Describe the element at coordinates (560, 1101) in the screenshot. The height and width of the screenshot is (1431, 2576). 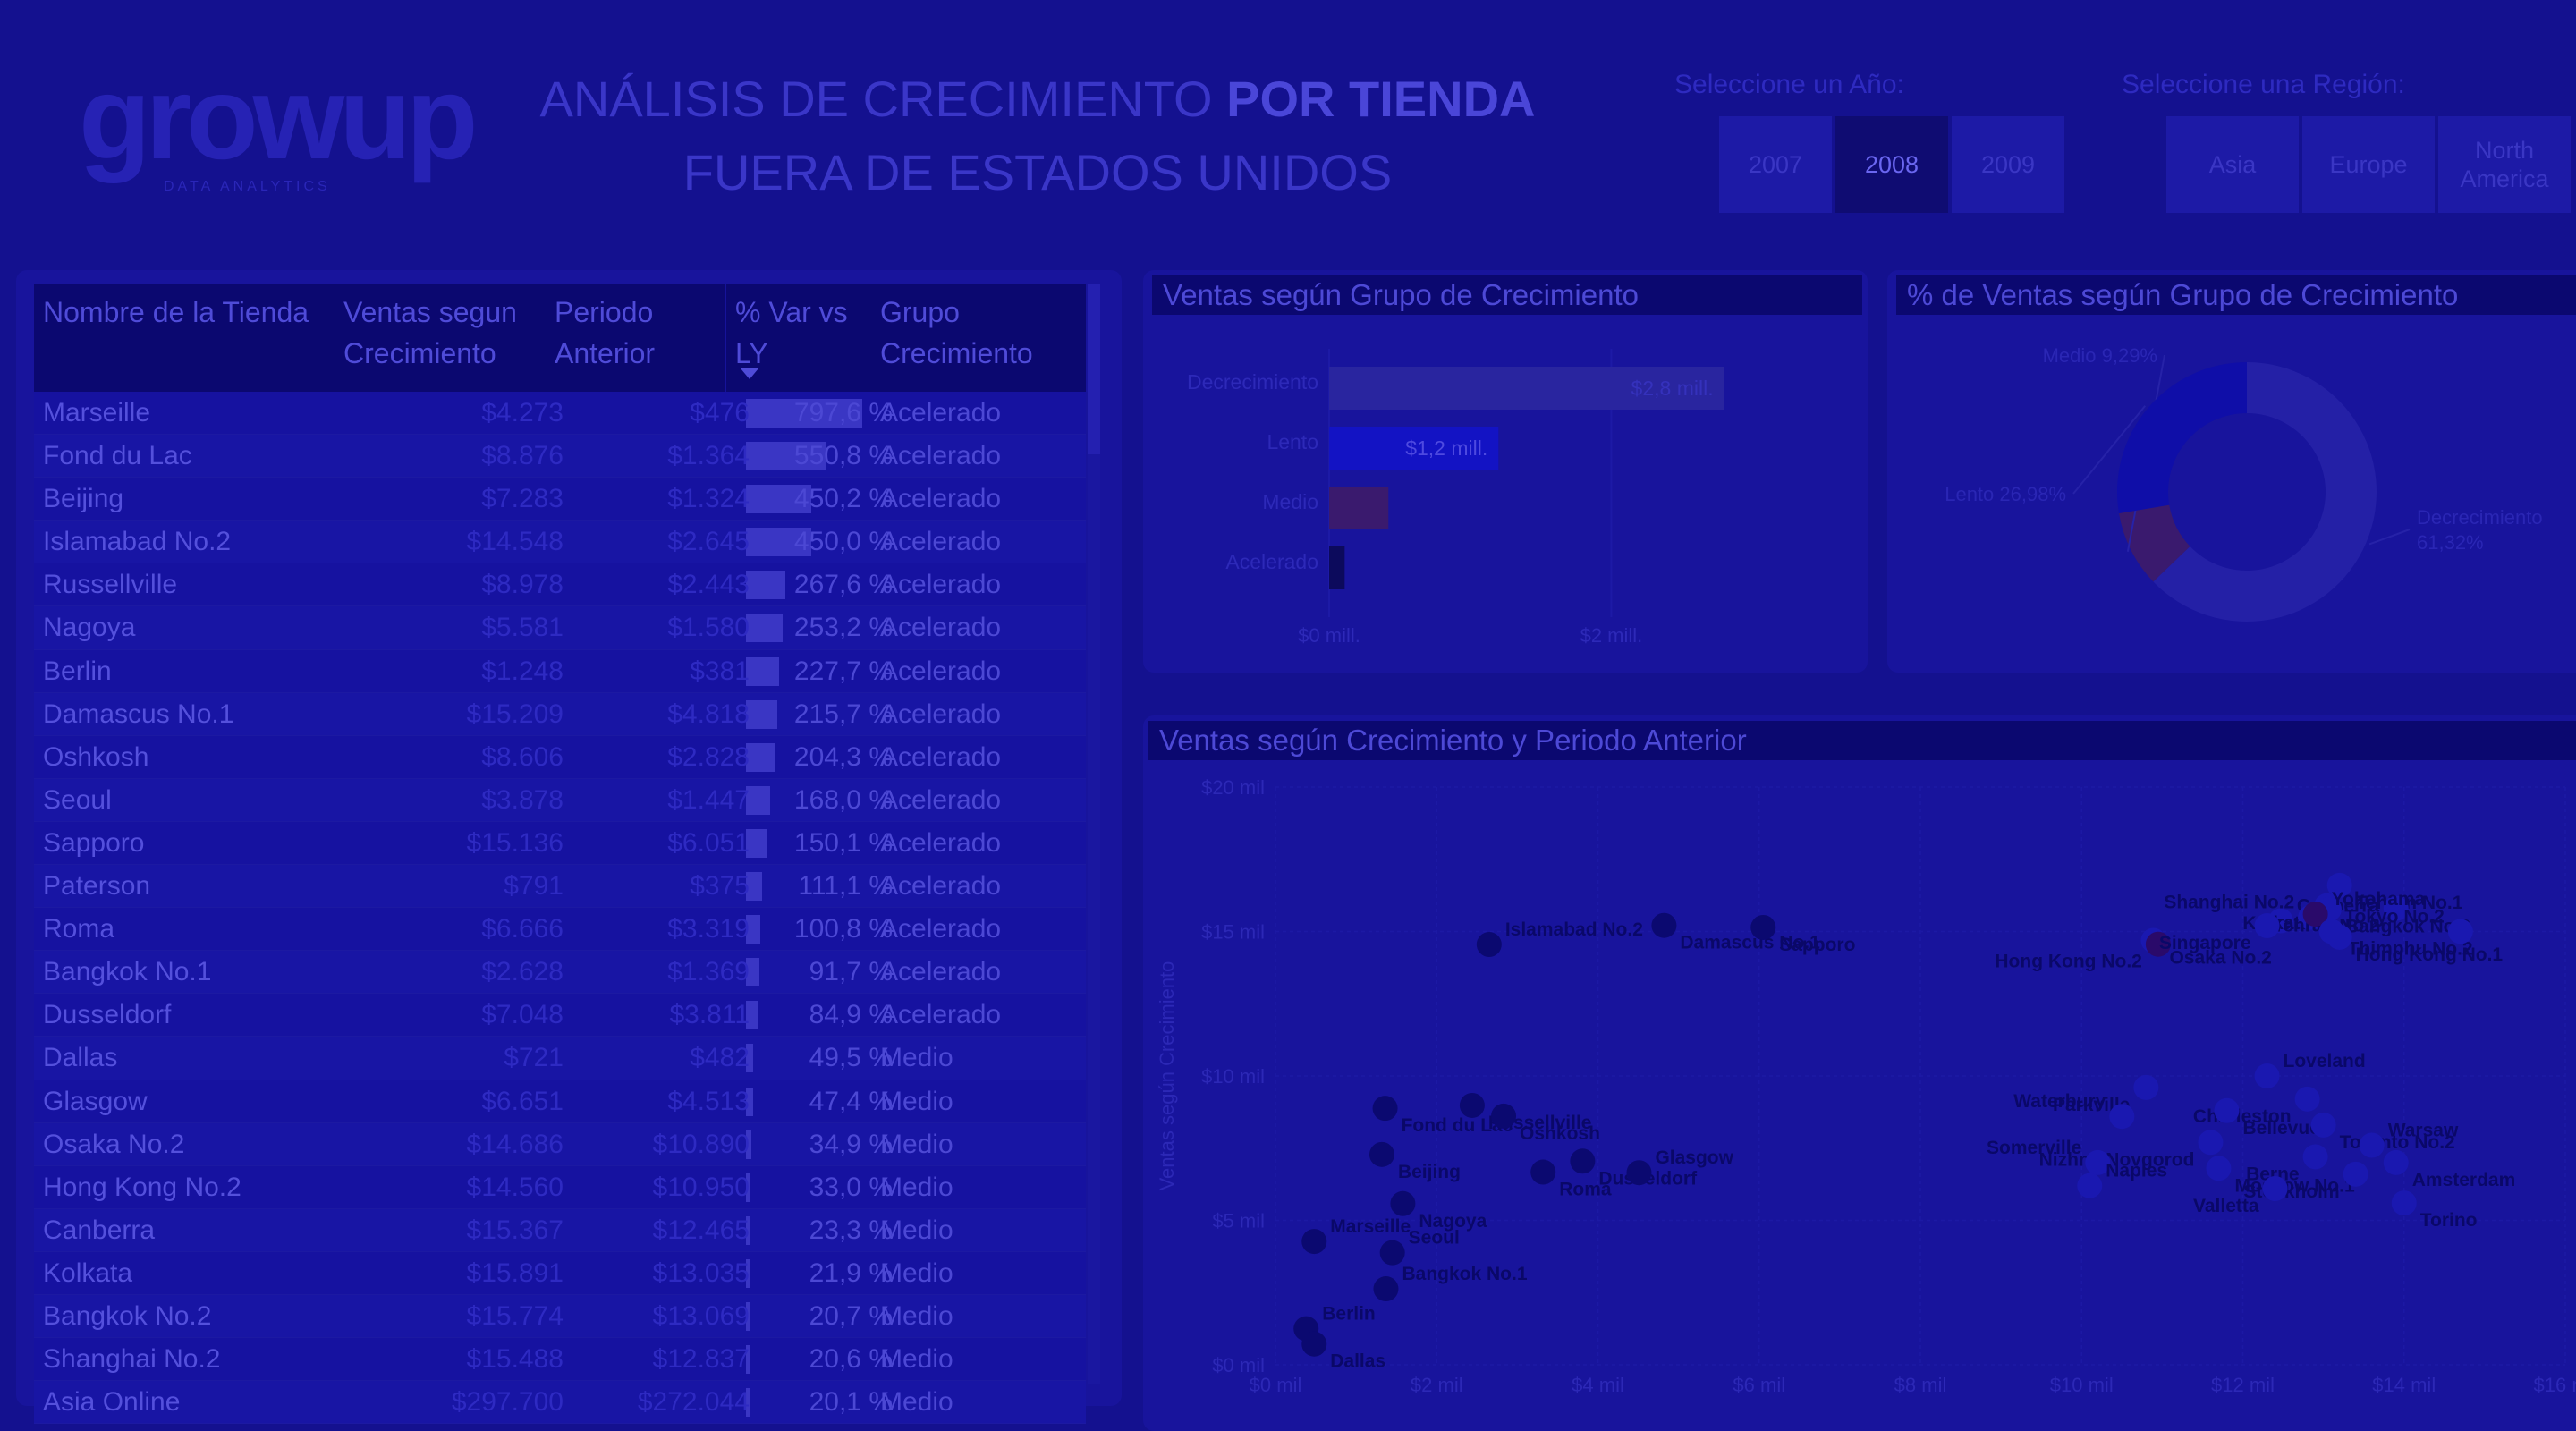
I see `table-row: Glasgow $6.651 $4.513 47,4 % Medio` at that location.